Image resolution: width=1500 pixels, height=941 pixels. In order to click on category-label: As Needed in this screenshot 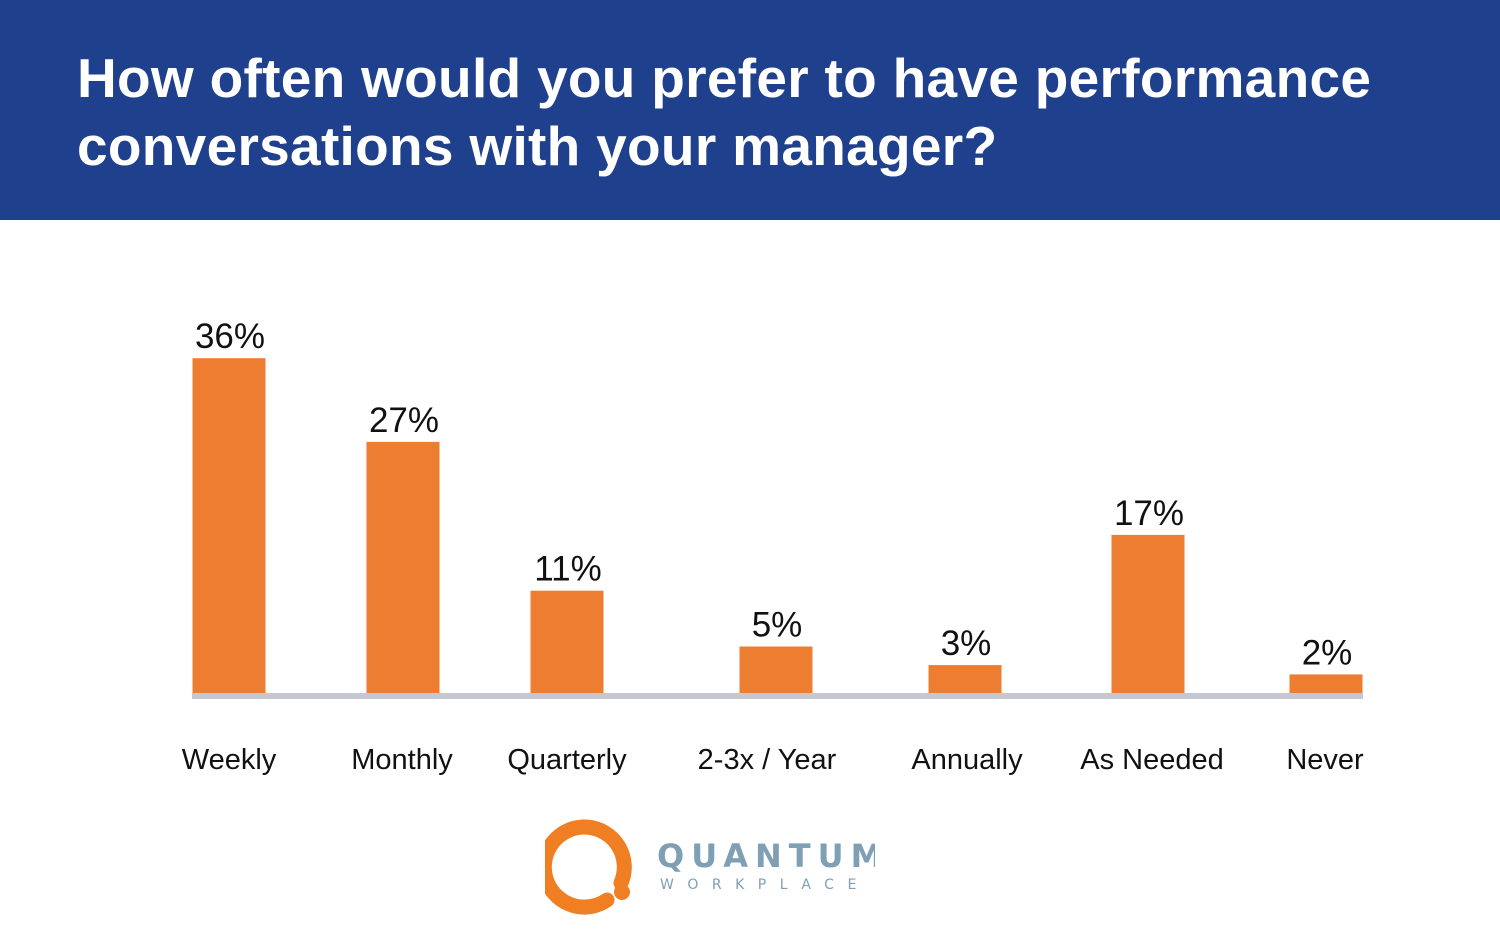, I will do `click(1152, 760)`.